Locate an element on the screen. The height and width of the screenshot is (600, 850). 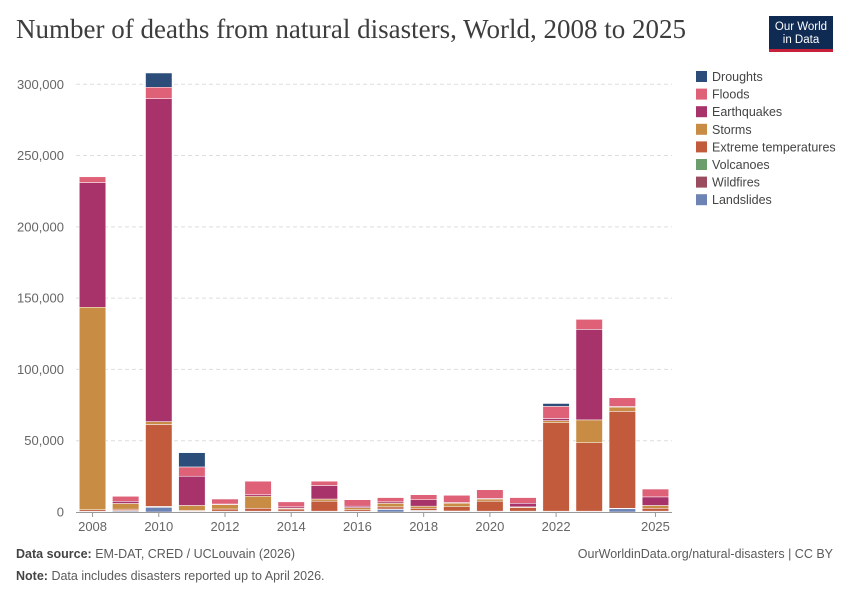
y-tick-label: 250,000 is located at coordinates (40, 155).